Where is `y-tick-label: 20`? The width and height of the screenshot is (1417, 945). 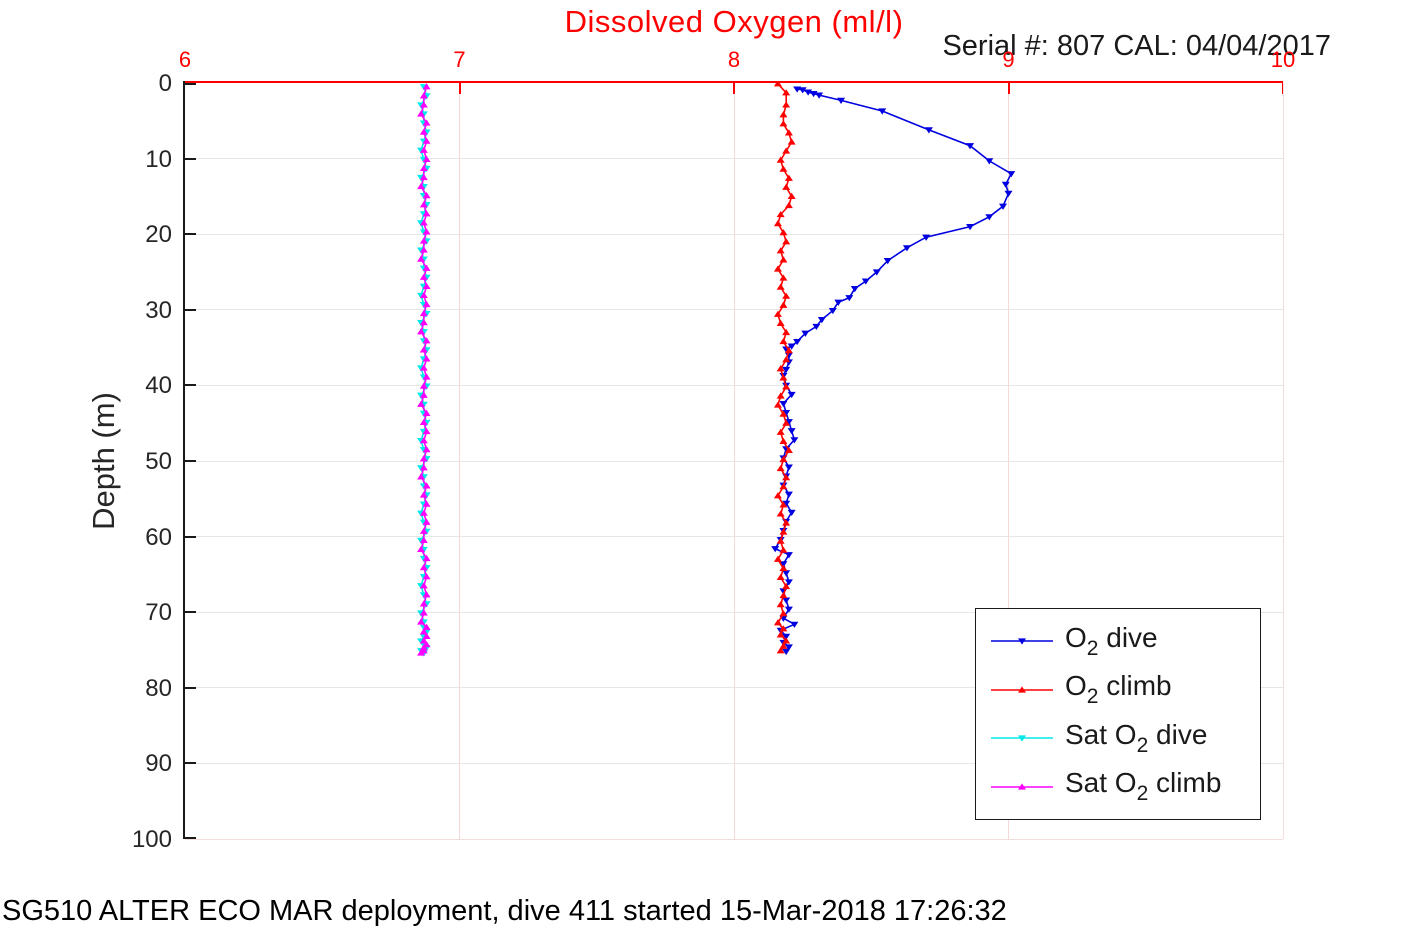 y-tick-label: 20 is located at coordinates (158, 235).